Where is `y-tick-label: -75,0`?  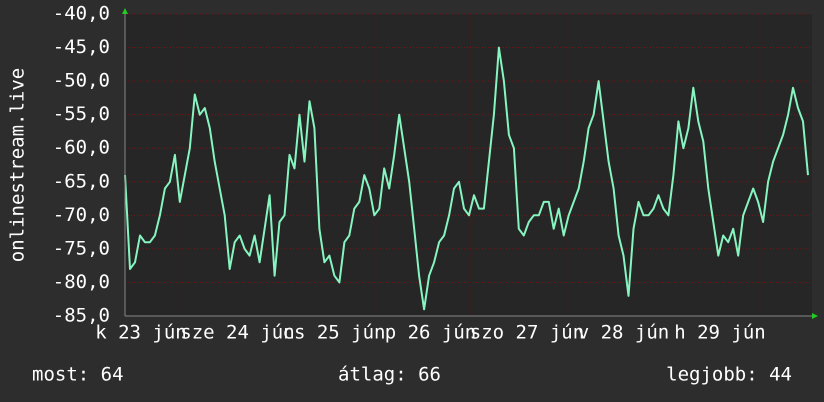 y-tick-label: -75,0 is located at coordinates (81, 248).